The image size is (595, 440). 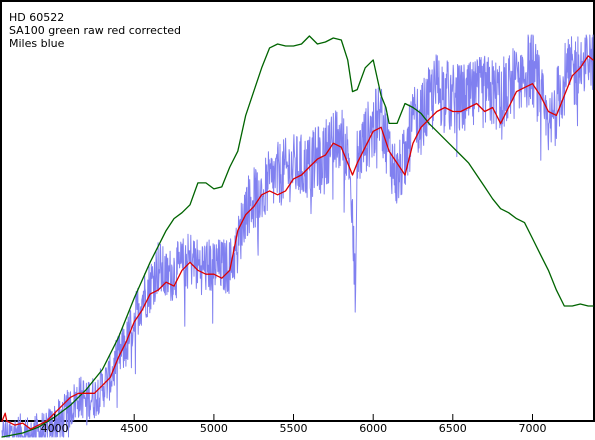 I want to click on legend-line-star: HD 60522, so click(x=36, y=17).